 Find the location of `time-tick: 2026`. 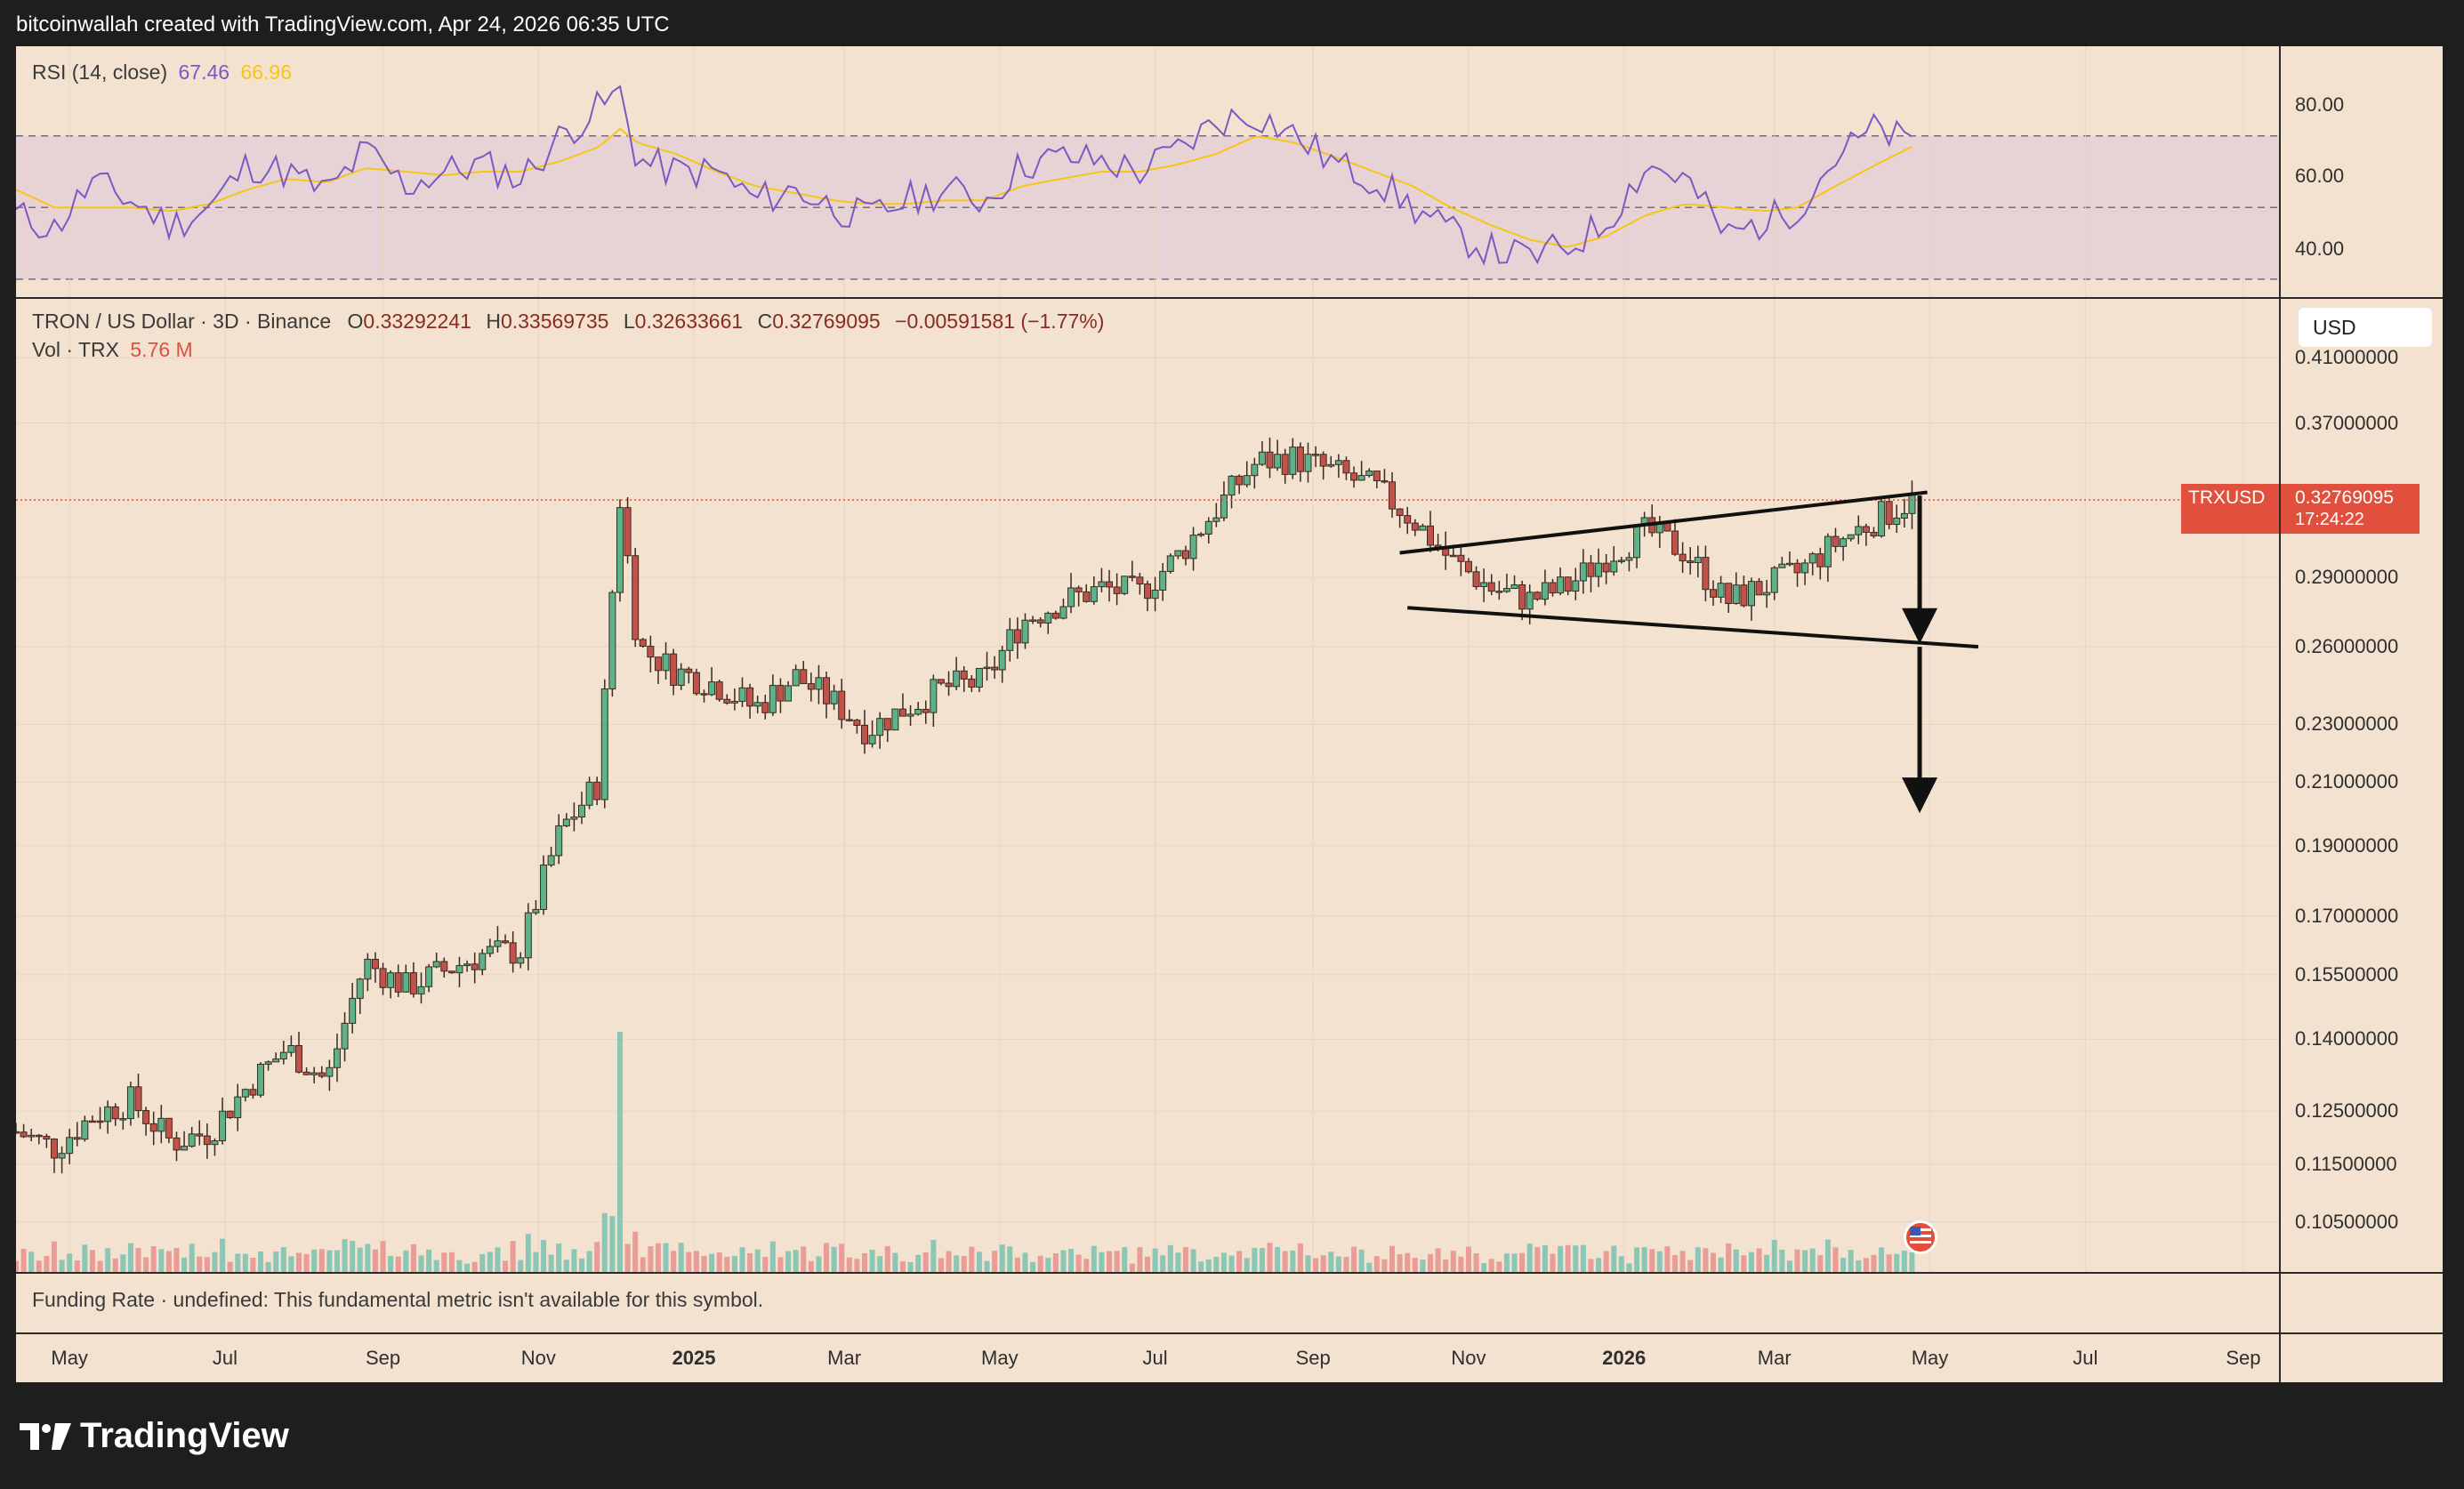

time-tick: 2026 is located at coordinates (1625, 1358).